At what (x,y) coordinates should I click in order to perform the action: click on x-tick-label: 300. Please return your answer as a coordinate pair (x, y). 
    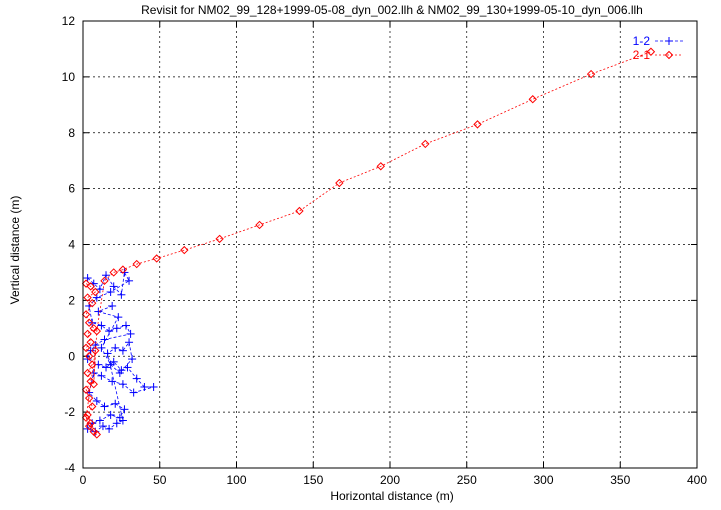
    Looking at the image, I should click on (543, 480).